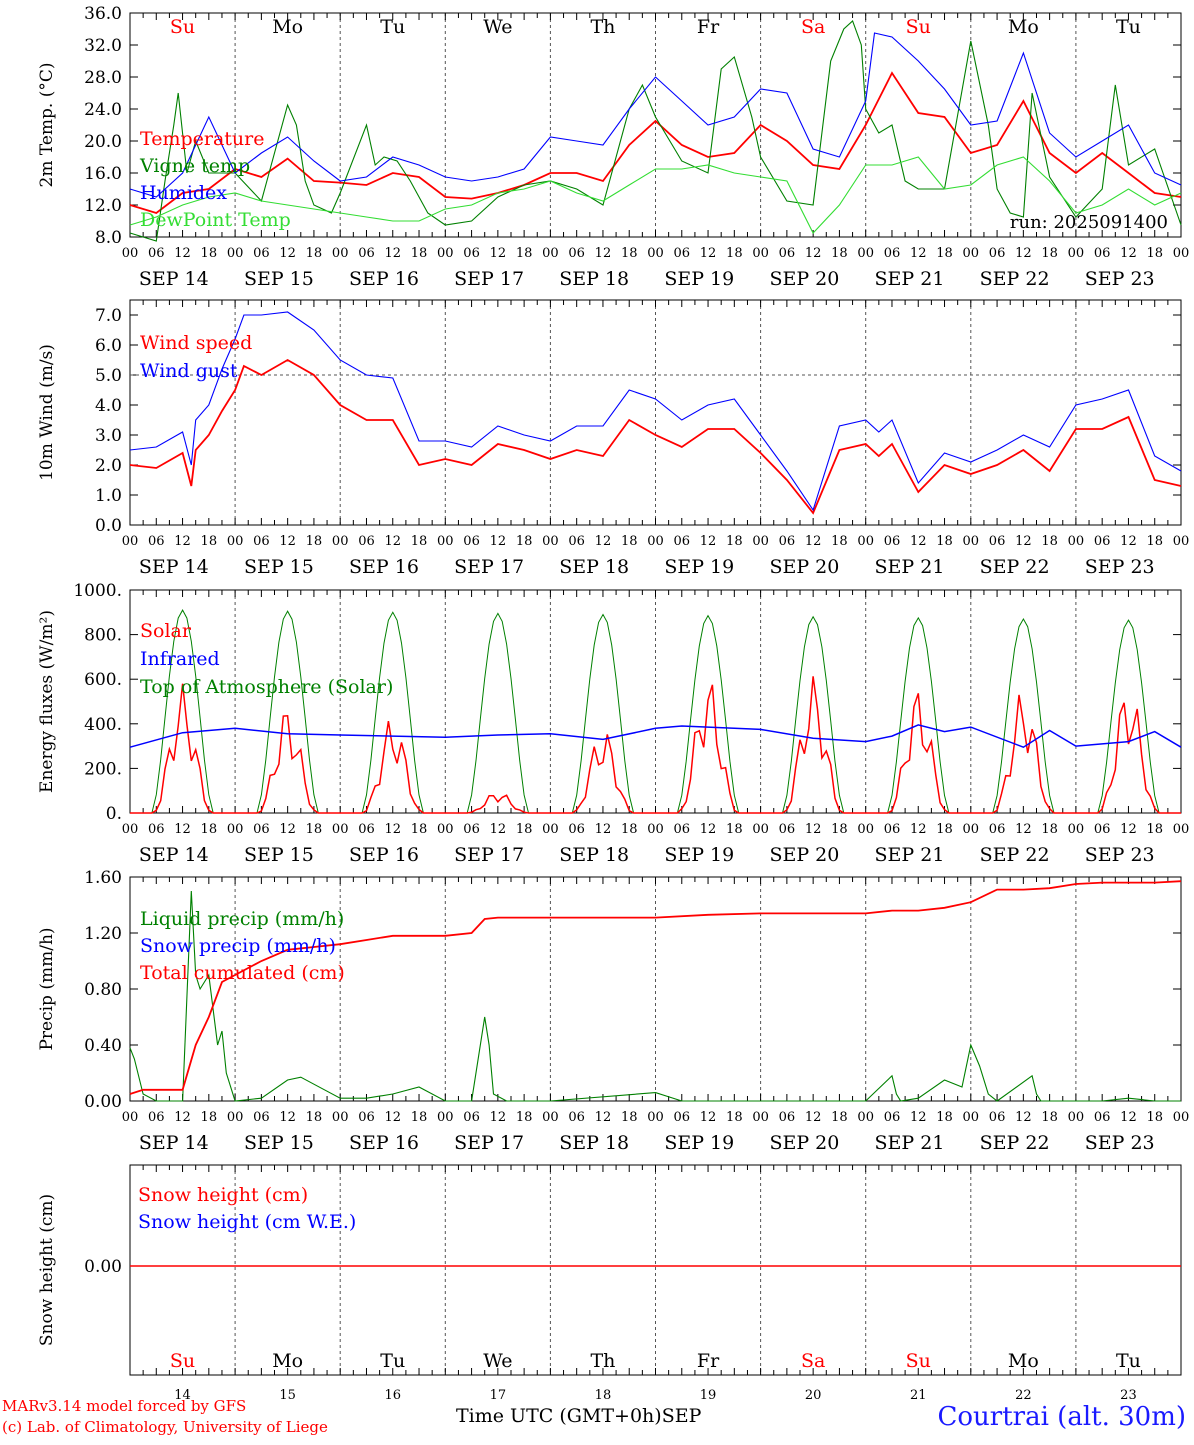 The image size is (1194, 1445). Describe the element at coordinates (97, 591) in the screenshot. I see `y-tick-label: 1000.` at that location.